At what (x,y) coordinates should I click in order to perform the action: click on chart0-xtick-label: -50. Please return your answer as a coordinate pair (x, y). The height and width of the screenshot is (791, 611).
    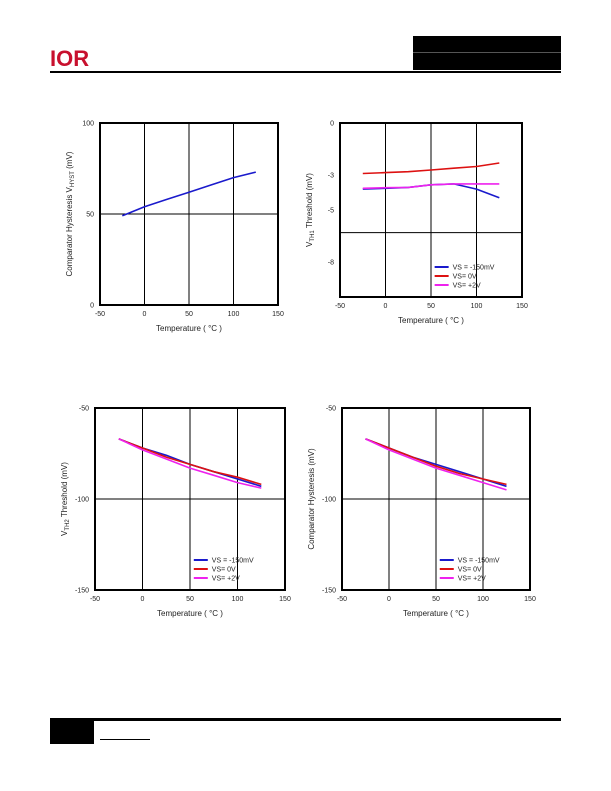
    Looking at the image, I should click on (100, 314).